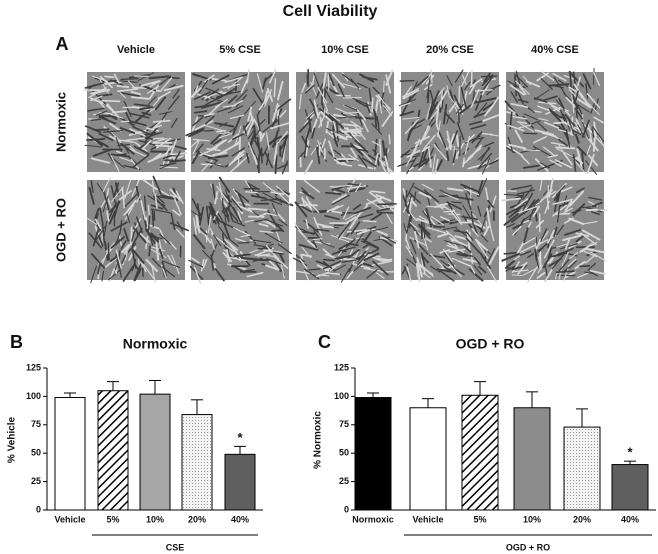  Describe the element at coordinates (532, 459) in the screenshot. I see `bar` at that location.